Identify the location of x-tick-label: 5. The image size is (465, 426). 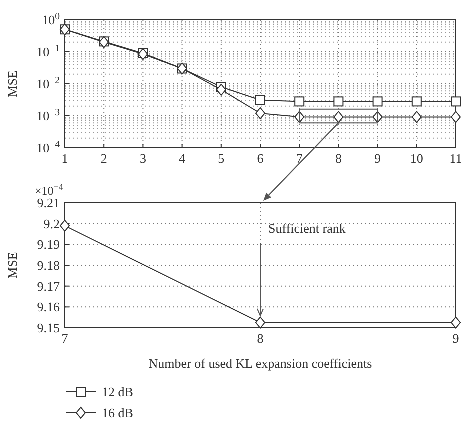
(221, 158).